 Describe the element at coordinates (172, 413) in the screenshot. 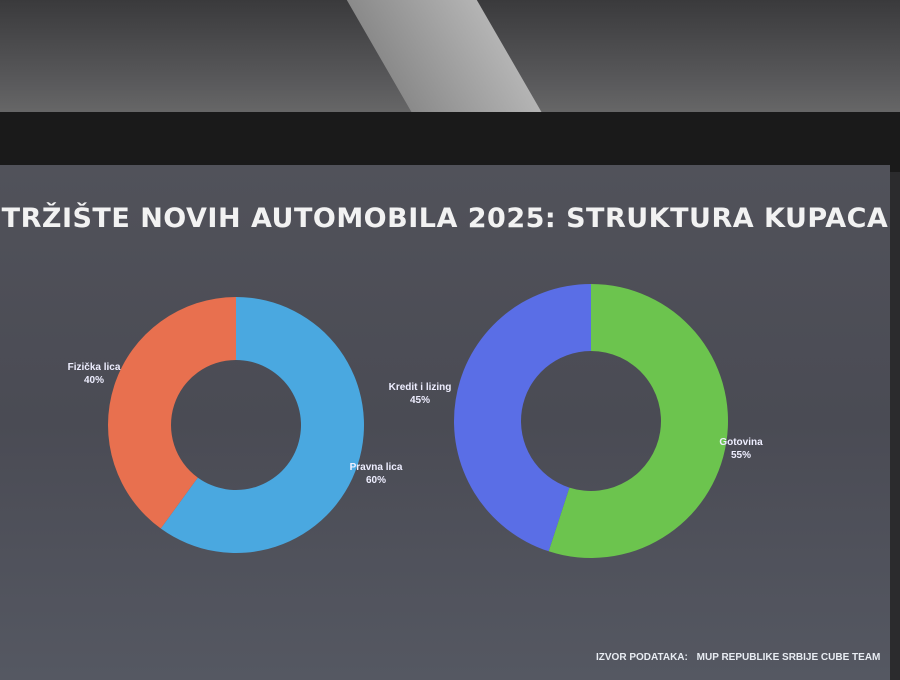

I see `donut-slice-fizi-ka-lica` at that location.